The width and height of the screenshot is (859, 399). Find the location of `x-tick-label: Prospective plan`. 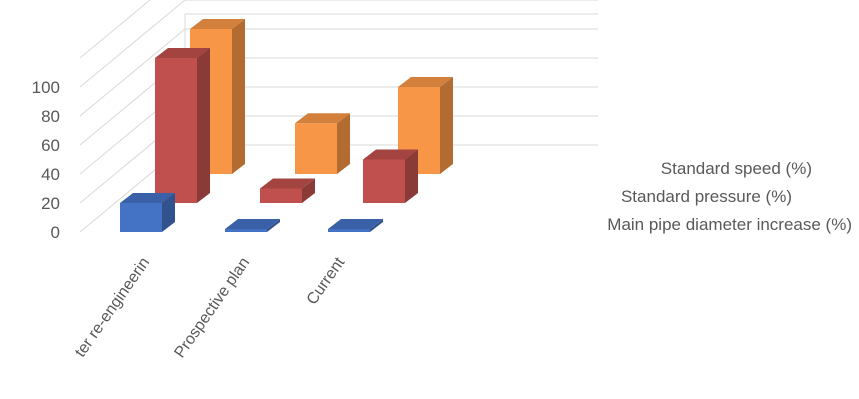

x-tick-label: Prospective plan is located at coordinates (212, 308).